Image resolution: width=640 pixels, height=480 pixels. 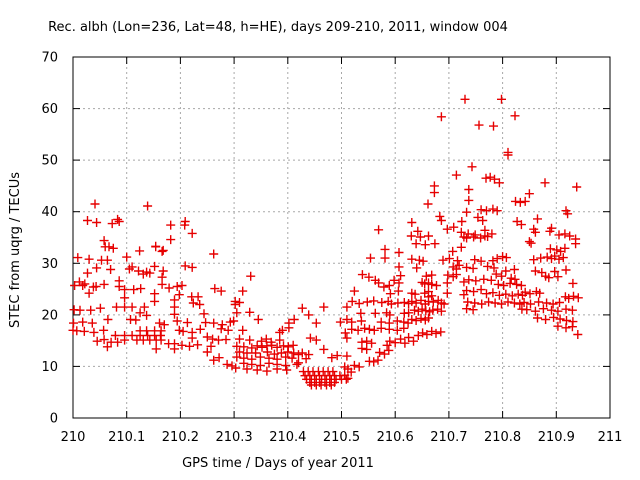 I want to click on x-tick-label: 210.2, so click(x=180, y=437).